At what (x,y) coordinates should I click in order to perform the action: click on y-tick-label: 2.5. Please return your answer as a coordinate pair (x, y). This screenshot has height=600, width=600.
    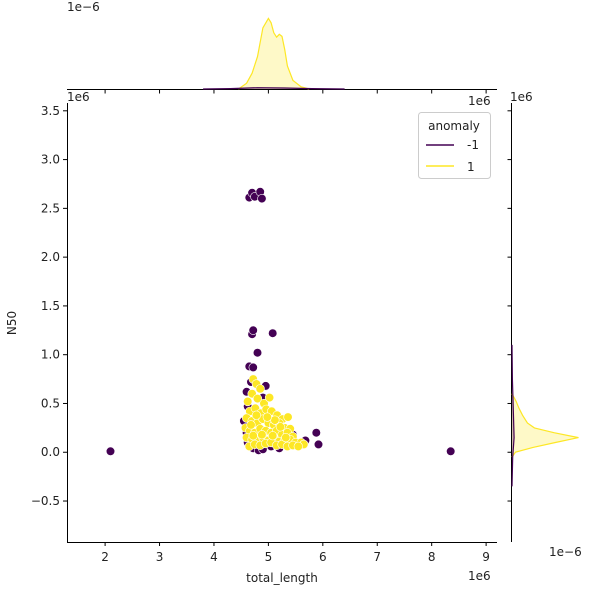
    Looking at the image, I should click on (50, 208).